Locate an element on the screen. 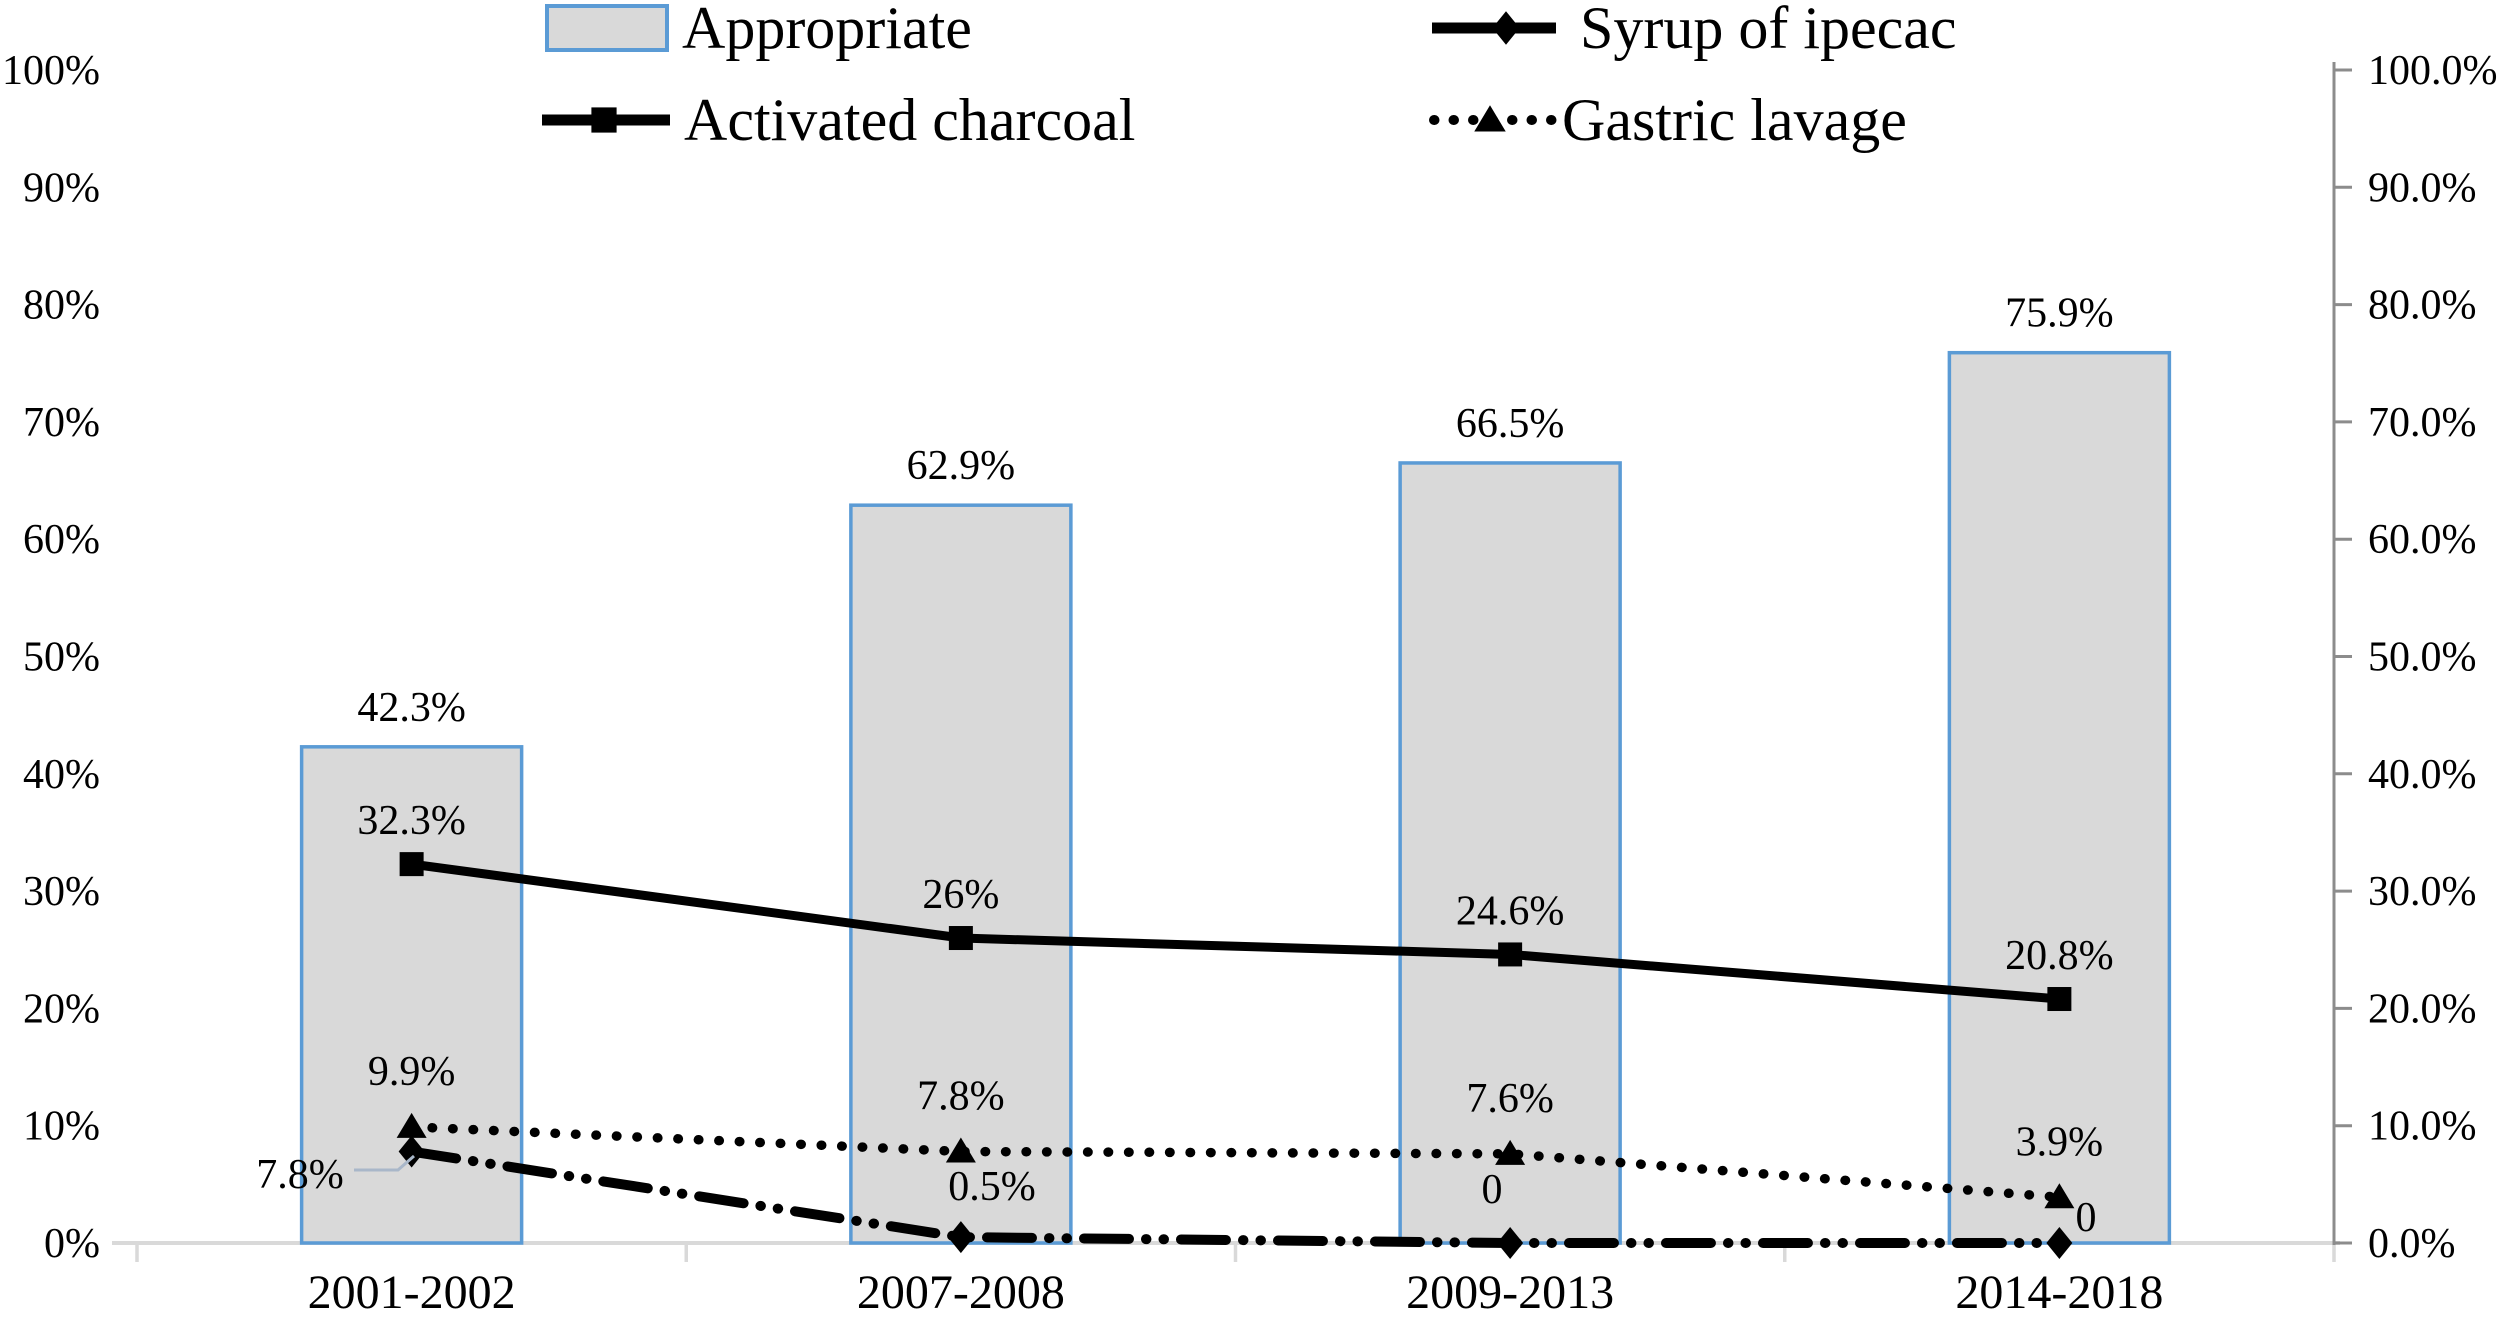 The width and height of the screenshot is (2504, 1320). left-axis-tick-label: 60% is located at coordinates (61, 540).